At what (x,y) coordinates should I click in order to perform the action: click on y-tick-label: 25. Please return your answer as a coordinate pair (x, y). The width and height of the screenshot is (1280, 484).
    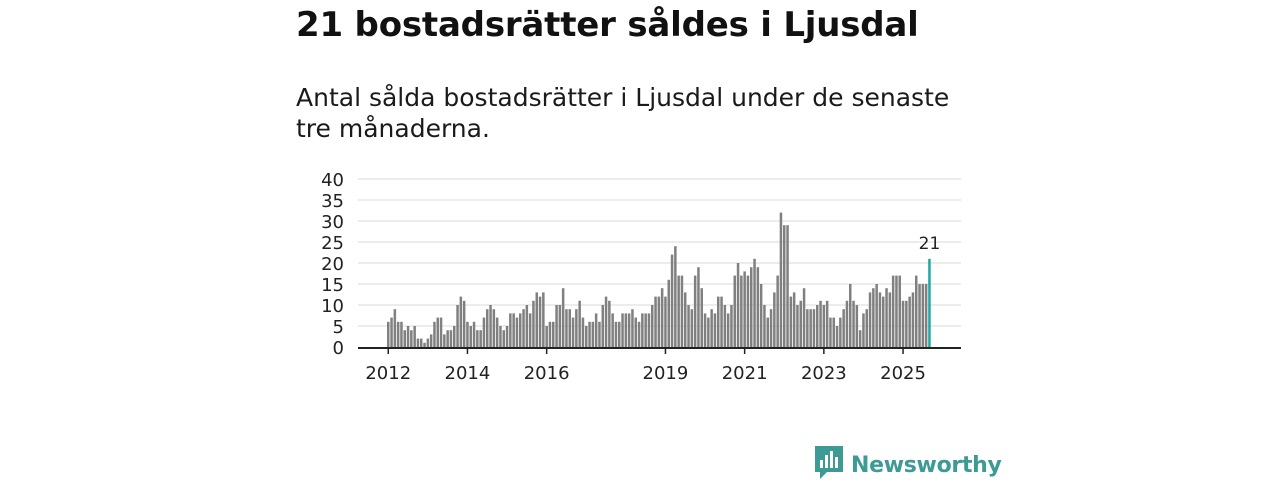
    Looking at the image, I should click on (332, 243).